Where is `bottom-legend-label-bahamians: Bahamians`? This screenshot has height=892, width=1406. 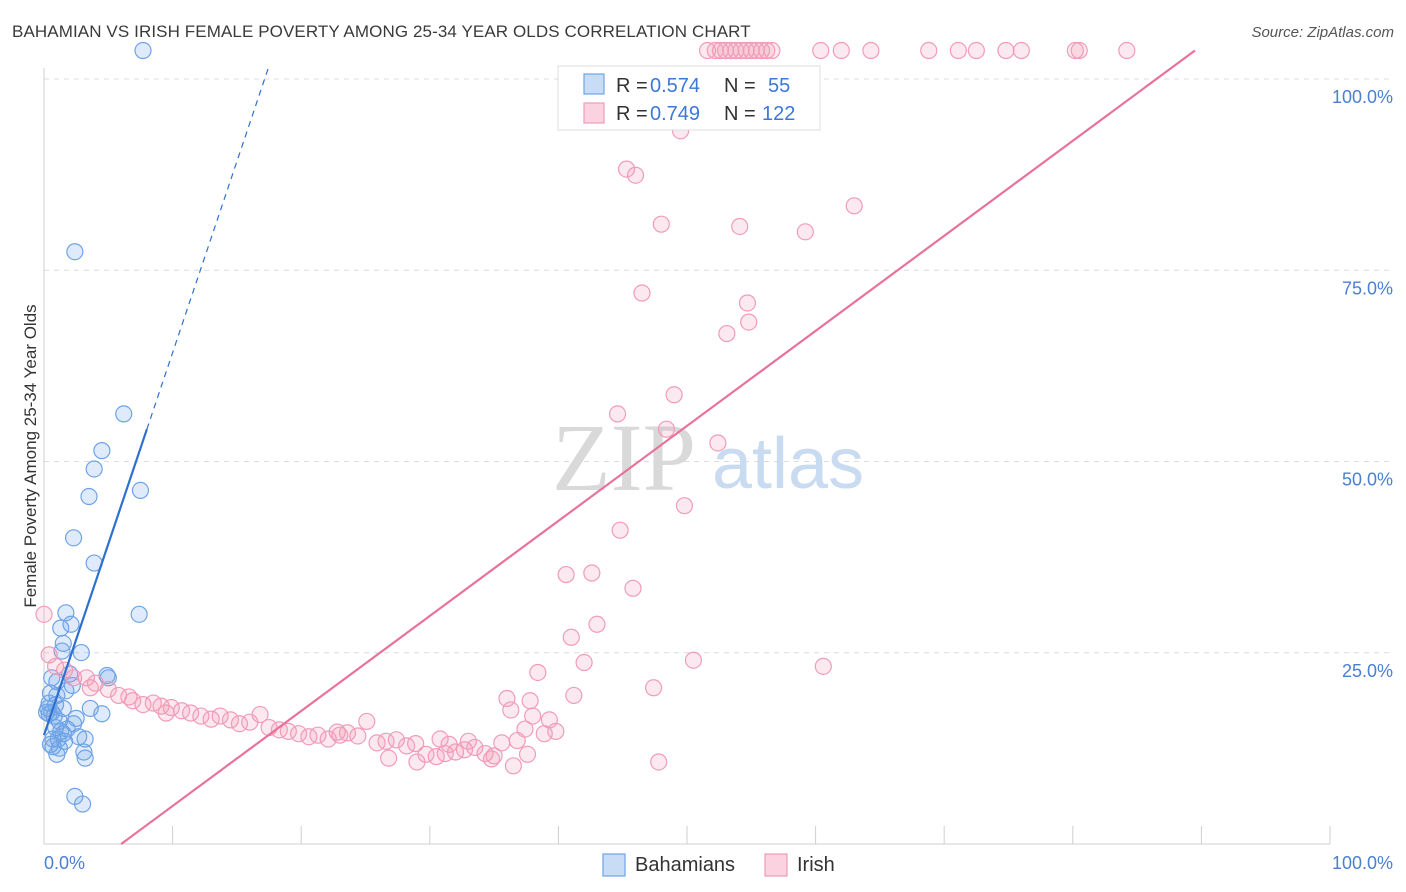
bottom-legend-label-bahamians: Bahamians is located at coordinates (685, 865).